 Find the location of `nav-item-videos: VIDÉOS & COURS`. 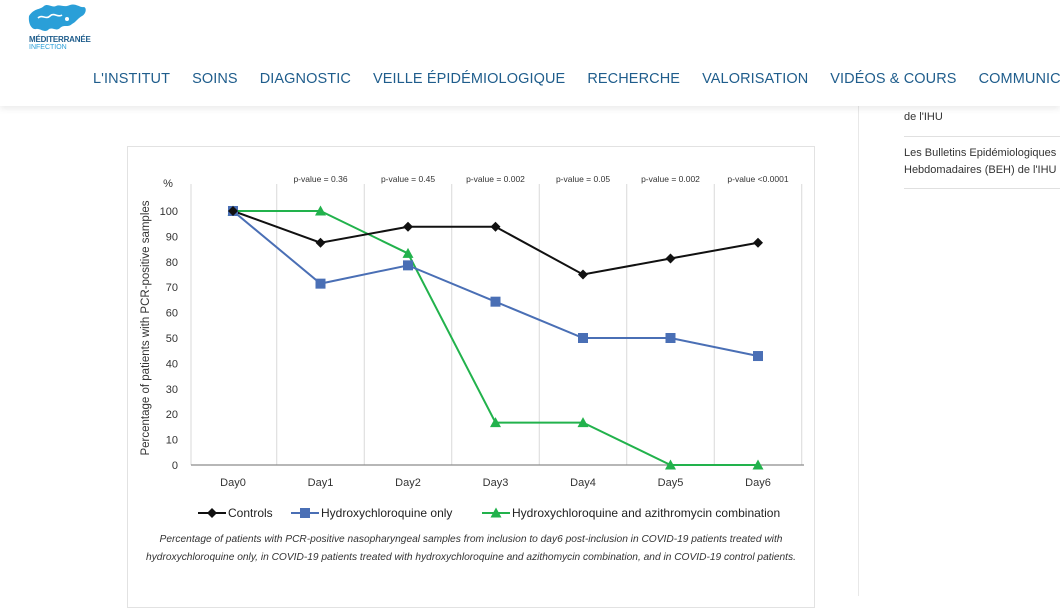

nav-item-videos: VIDÉOS & COURS is located at coordinates (893, 79).